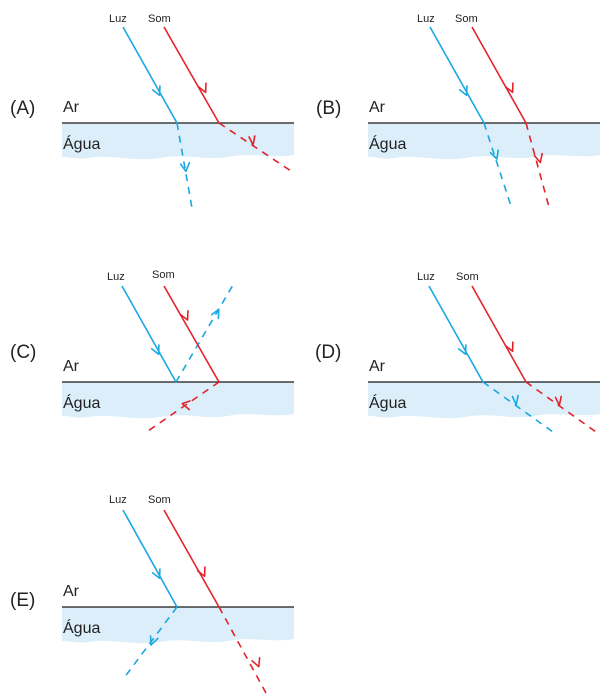  I want to click on option-label: (C), so click(23, 352).